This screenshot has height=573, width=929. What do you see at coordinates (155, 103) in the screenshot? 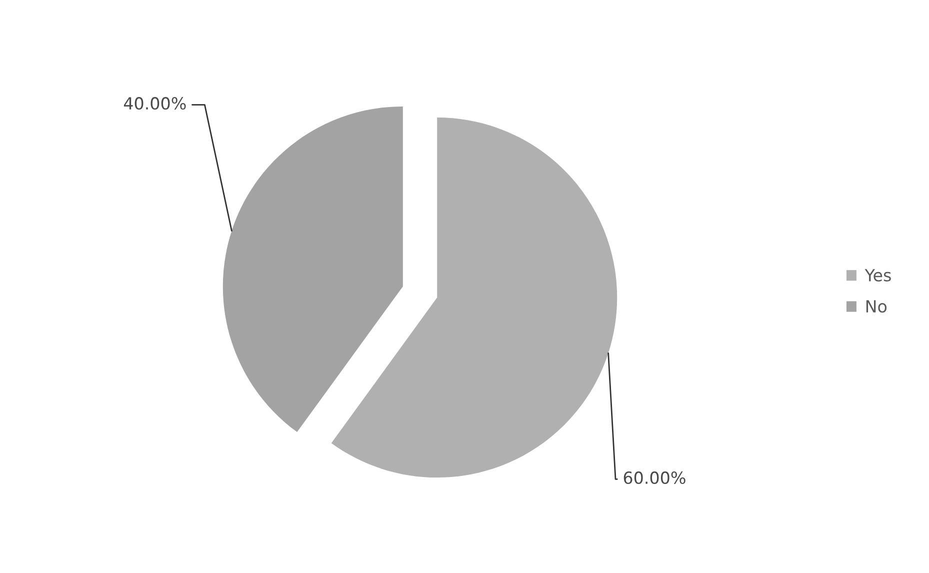
I see `data-label: 40.00%` at bounding box center [155, 103].